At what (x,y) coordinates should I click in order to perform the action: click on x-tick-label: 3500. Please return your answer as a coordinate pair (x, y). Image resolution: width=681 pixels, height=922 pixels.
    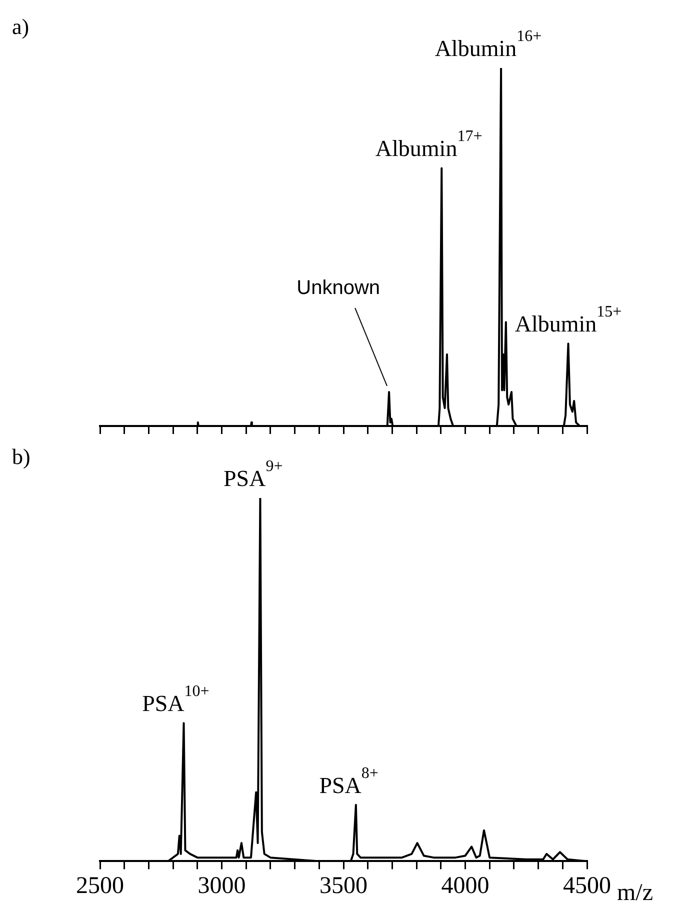
    Looking at the image, I should click on (344, 885).